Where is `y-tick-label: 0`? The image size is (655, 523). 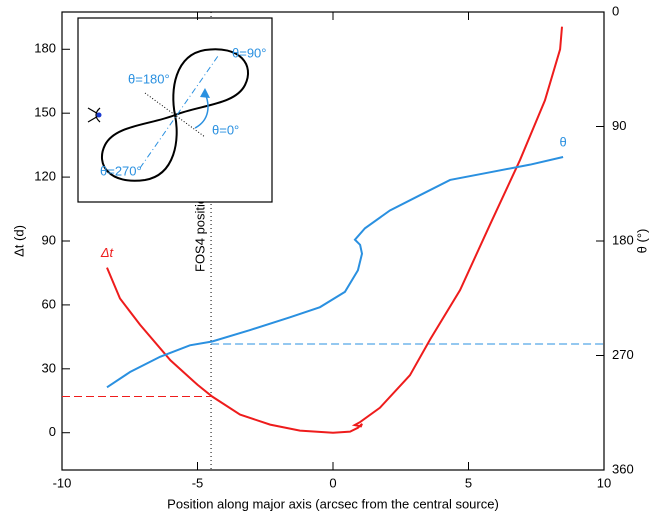 y-tick-label: 0 is located at coordinates (52, 431).